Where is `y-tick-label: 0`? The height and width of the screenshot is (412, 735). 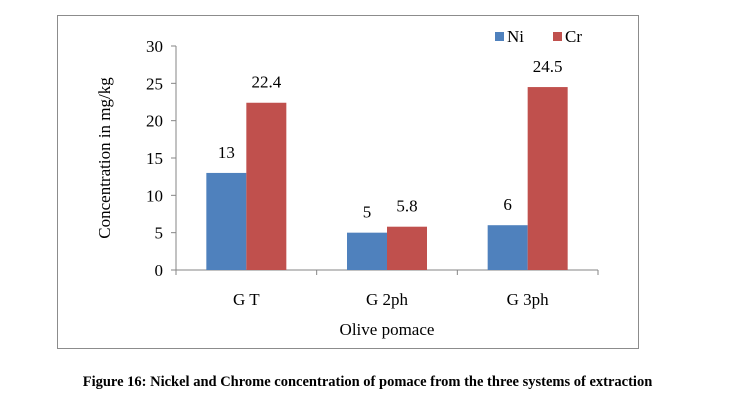 y-tick-label: 0 is located at coordinates (159, 270).